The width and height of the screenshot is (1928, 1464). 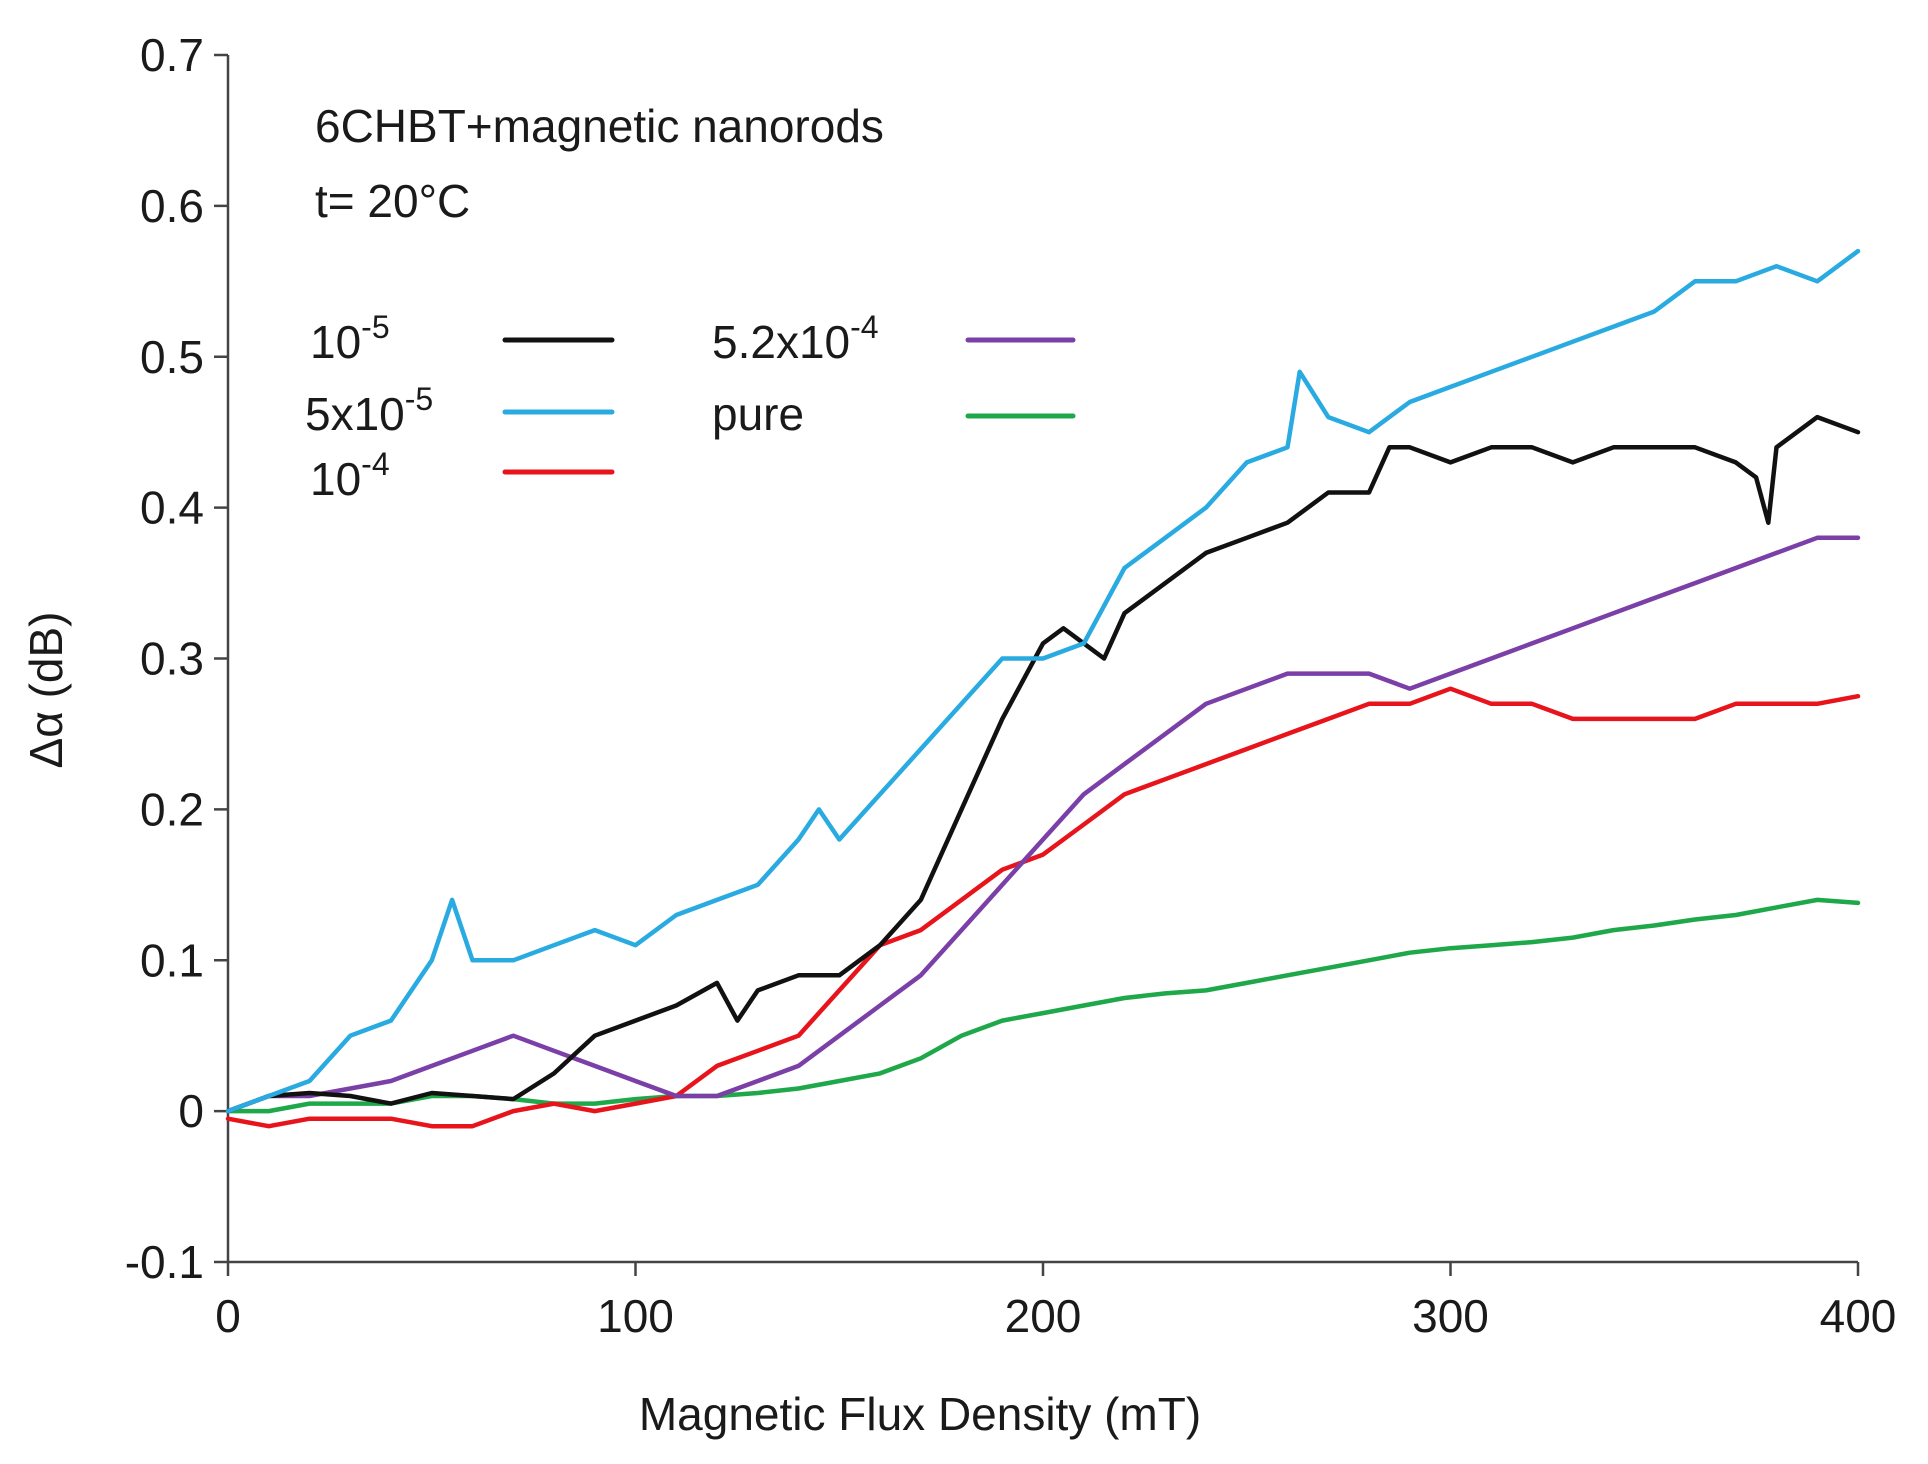 I want to click on legend-label-5x10-5: 5x10⁻⁵, so click(x=369, y=410).